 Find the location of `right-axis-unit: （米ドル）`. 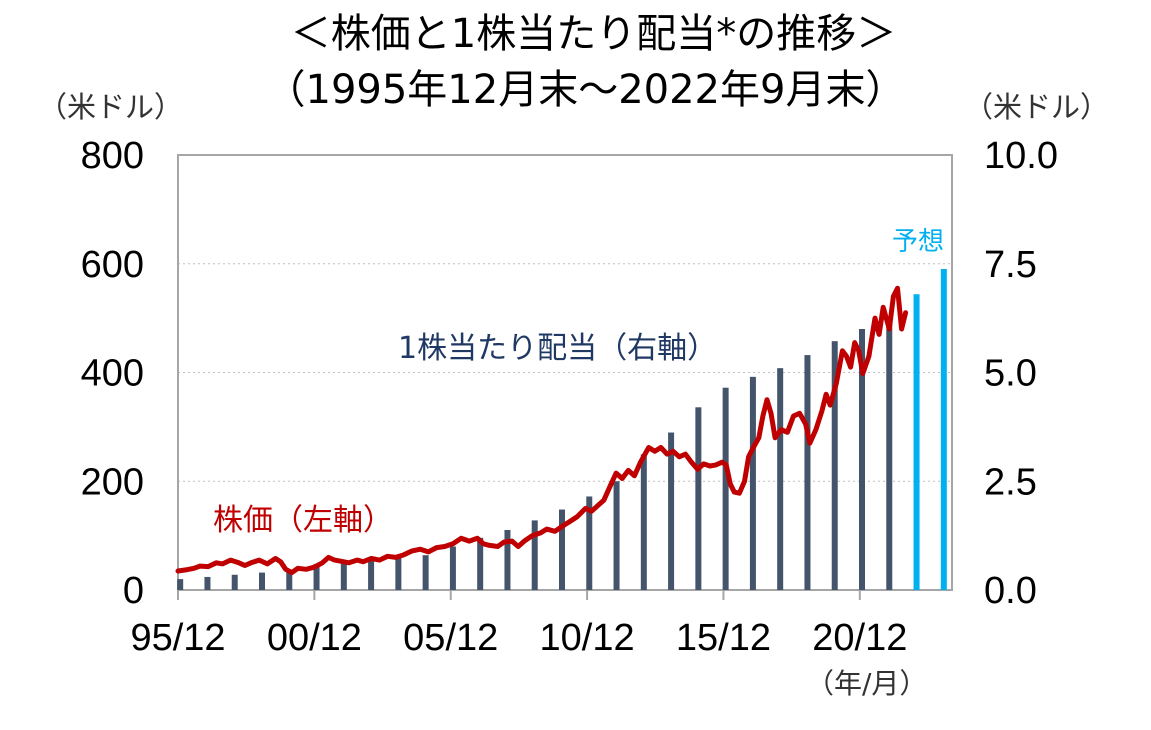

right-axis-unit: （米ドル） is located at coordinates (1037, 107).